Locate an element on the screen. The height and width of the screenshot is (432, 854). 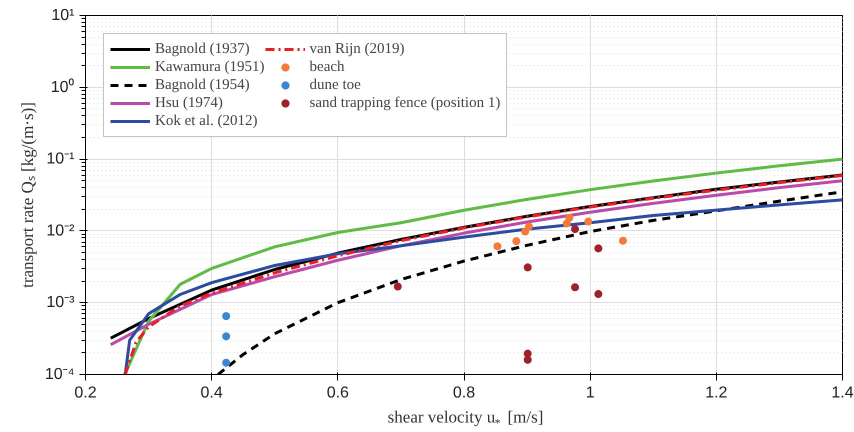
y-tick-label: 10⁻⁴ is located at coordinates (59, 374).